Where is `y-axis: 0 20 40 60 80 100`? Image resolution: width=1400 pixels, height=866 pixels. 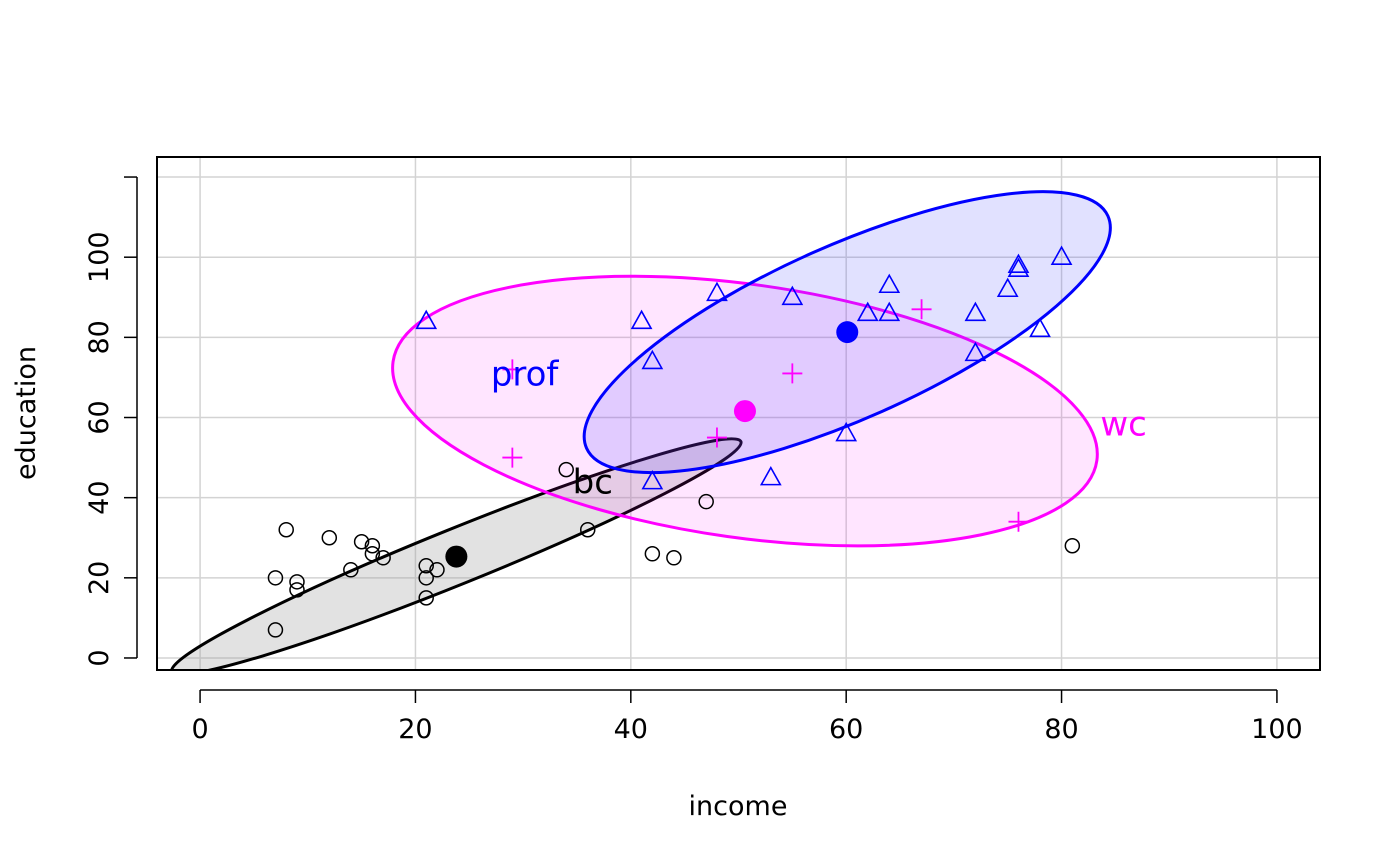 y-axis: 0 20 40 60 80 100 is located at coordinates (111, 421).